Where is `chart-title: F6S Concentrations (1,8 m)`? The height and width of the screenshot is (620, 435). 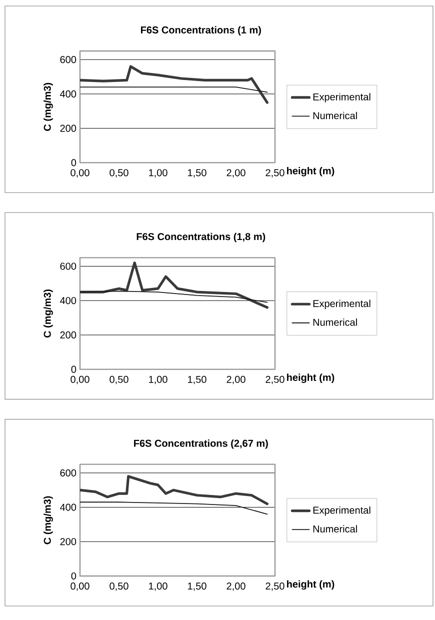
chart-title: F6S Concentrations (1,8 m) is located at coordinates (201, 237).